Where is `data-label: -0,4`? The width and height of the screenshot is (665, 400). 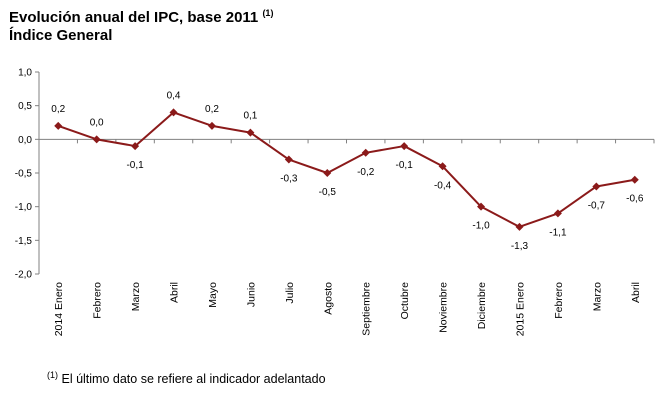 data-label: -0,4 is located at coordinates (443, 185).